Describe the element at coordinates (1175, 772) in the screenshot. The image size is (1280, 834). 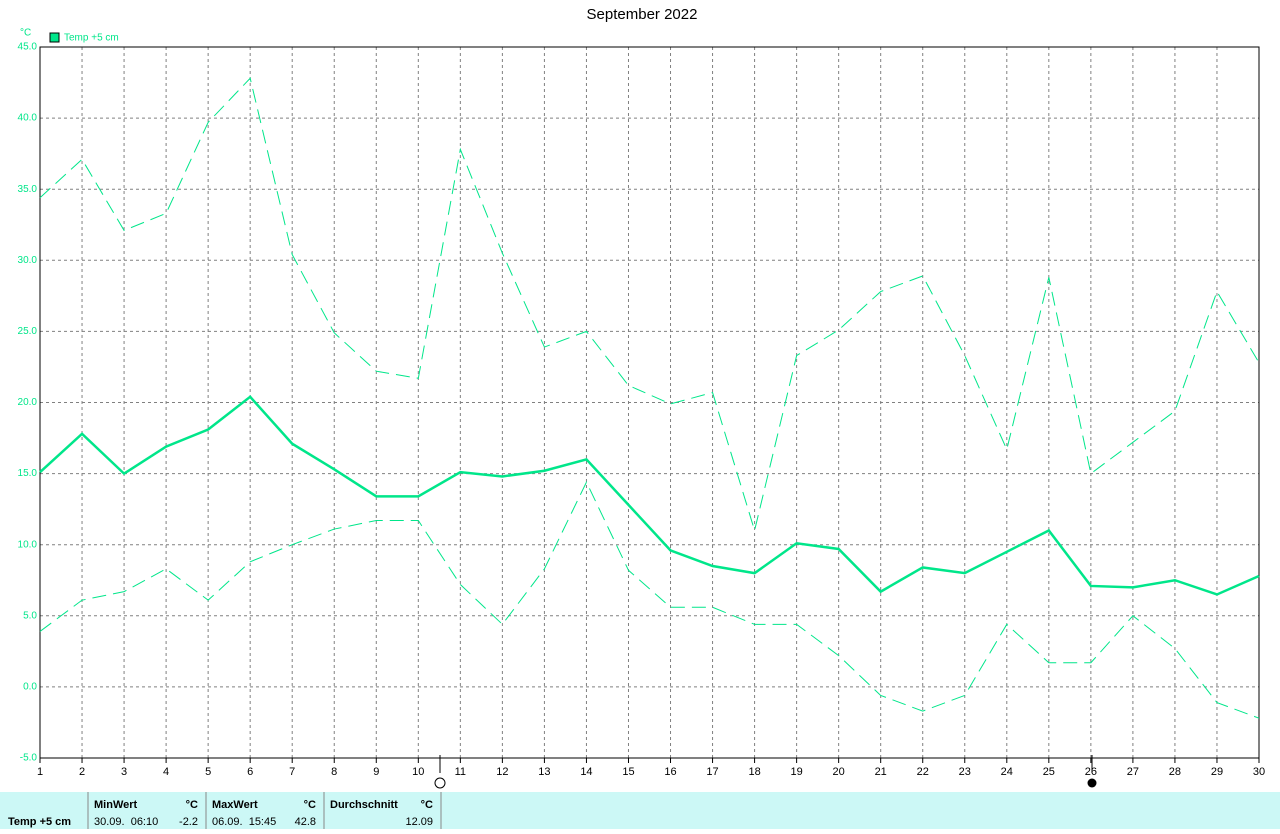
I see `x-tick-label: 28` at that location.